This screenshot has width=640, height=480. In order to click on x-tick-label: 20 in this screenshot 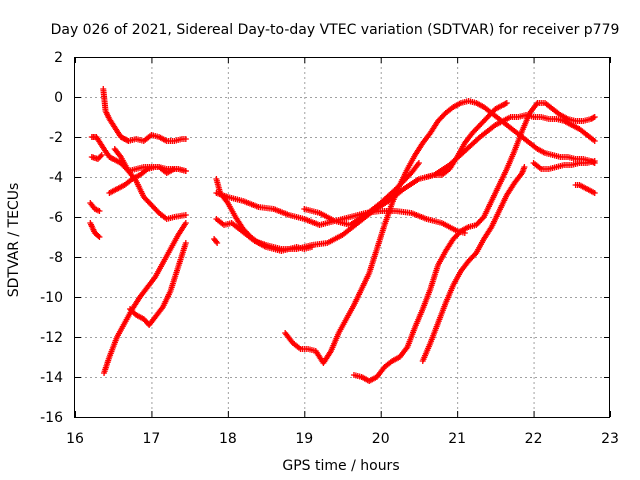, I will do `click(381, 439)`.